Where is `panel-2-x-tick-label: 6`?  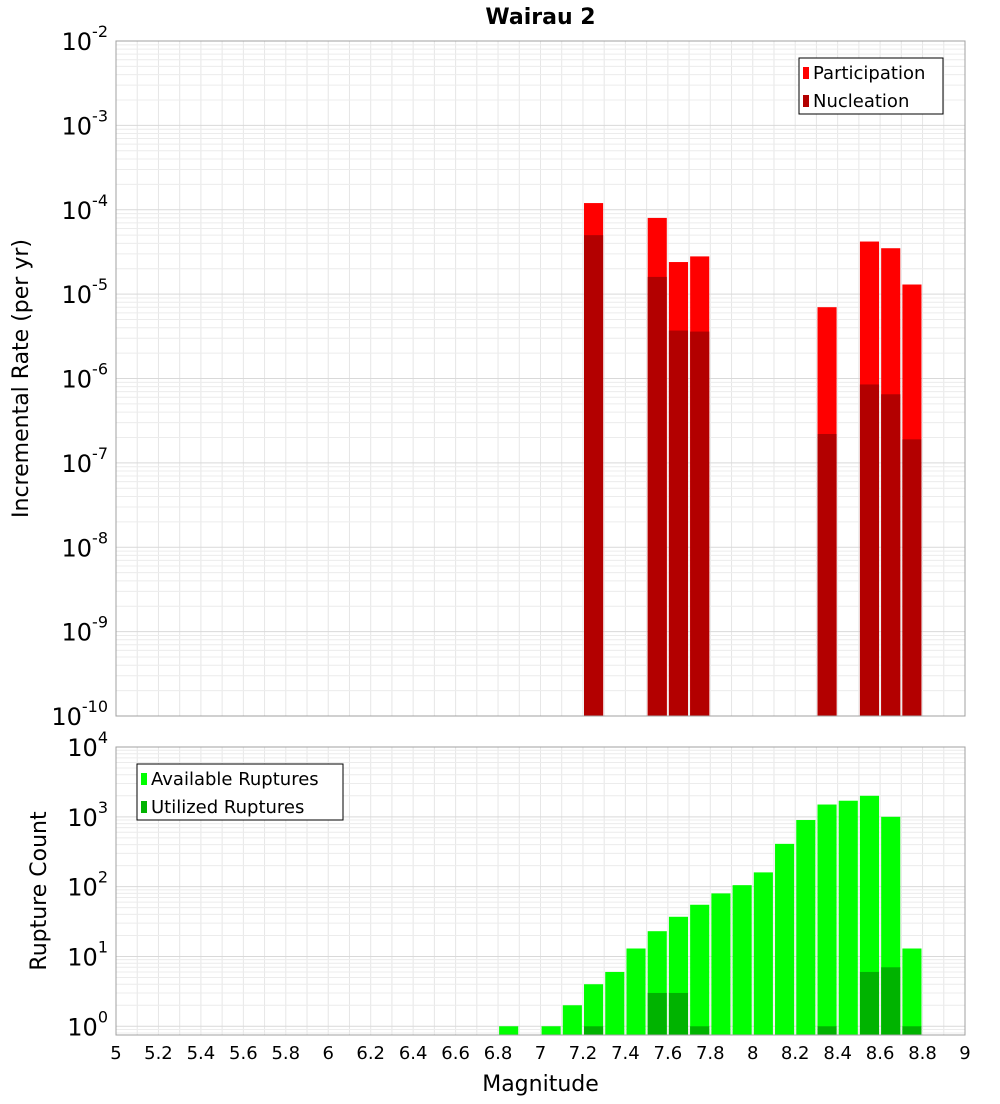
panel-2-x-tick-label: 6 is located at coordinates (328, 1053).